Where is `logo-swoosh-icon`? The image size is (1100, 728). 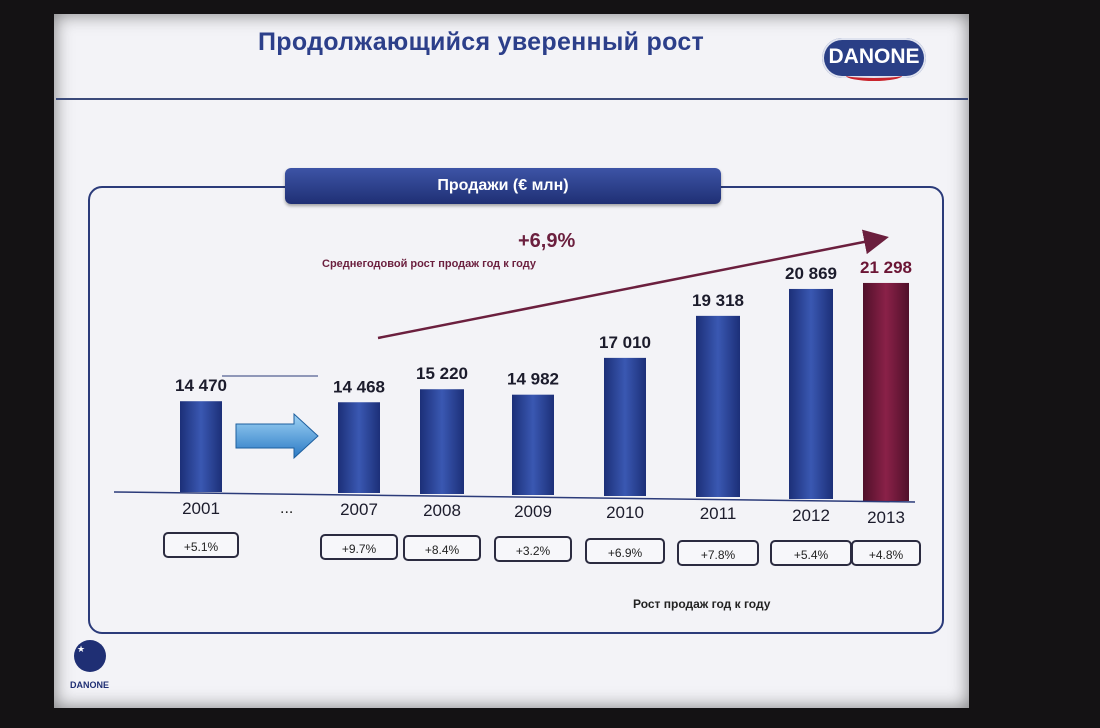 logo-swoosh-icon is located at coordinates (874, 75).